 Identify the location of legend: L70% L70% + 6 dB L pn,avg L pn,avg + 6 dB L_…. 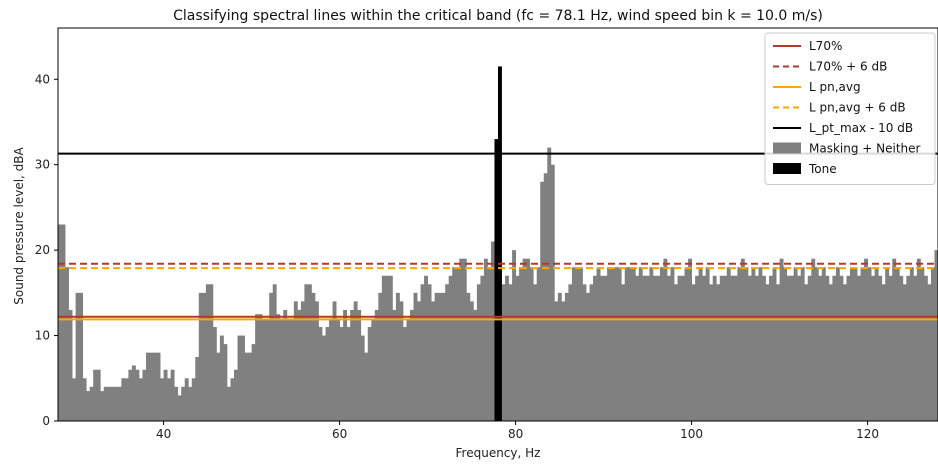
(850, 108).